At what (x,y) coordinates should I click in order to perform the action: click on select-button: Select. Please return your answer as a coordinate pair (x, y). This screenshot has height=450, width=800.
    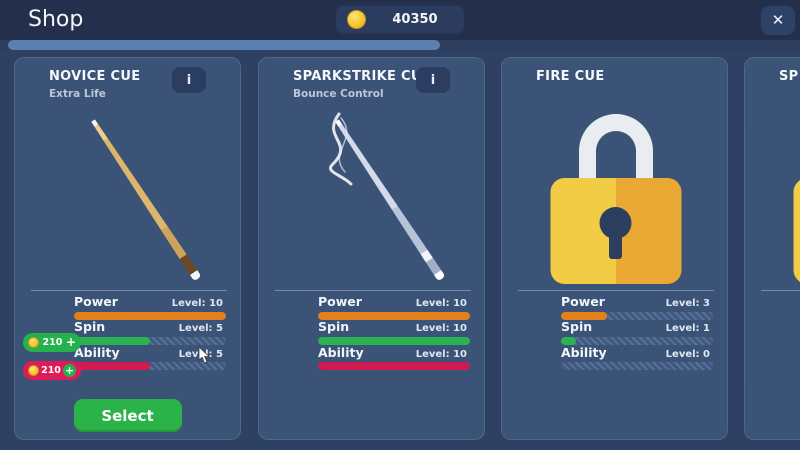
    Looking at the image, I should click on (127, 415).